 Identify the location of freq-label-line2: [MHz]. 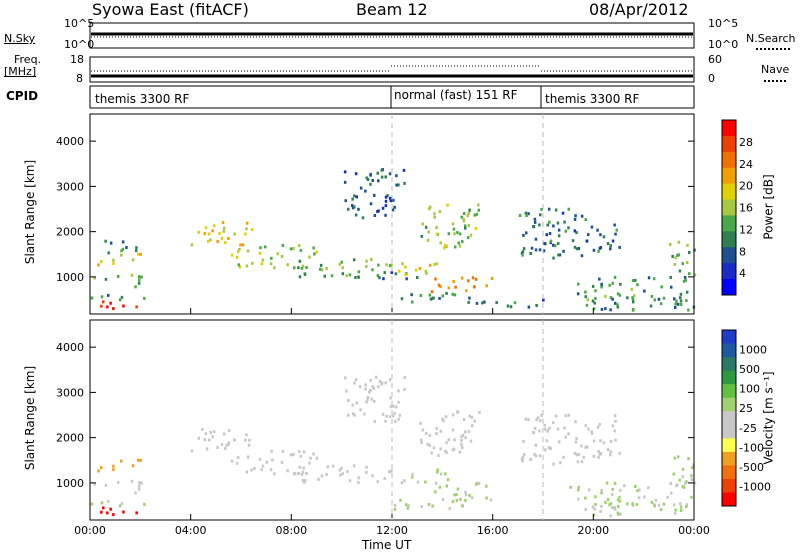
(20, 71).